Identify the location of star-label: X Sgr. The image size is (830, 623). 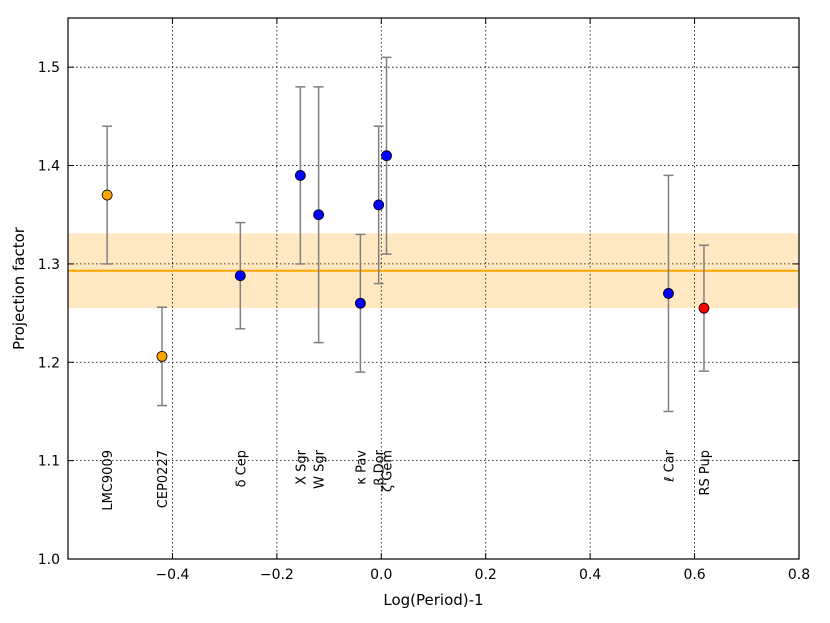
(301, 467).